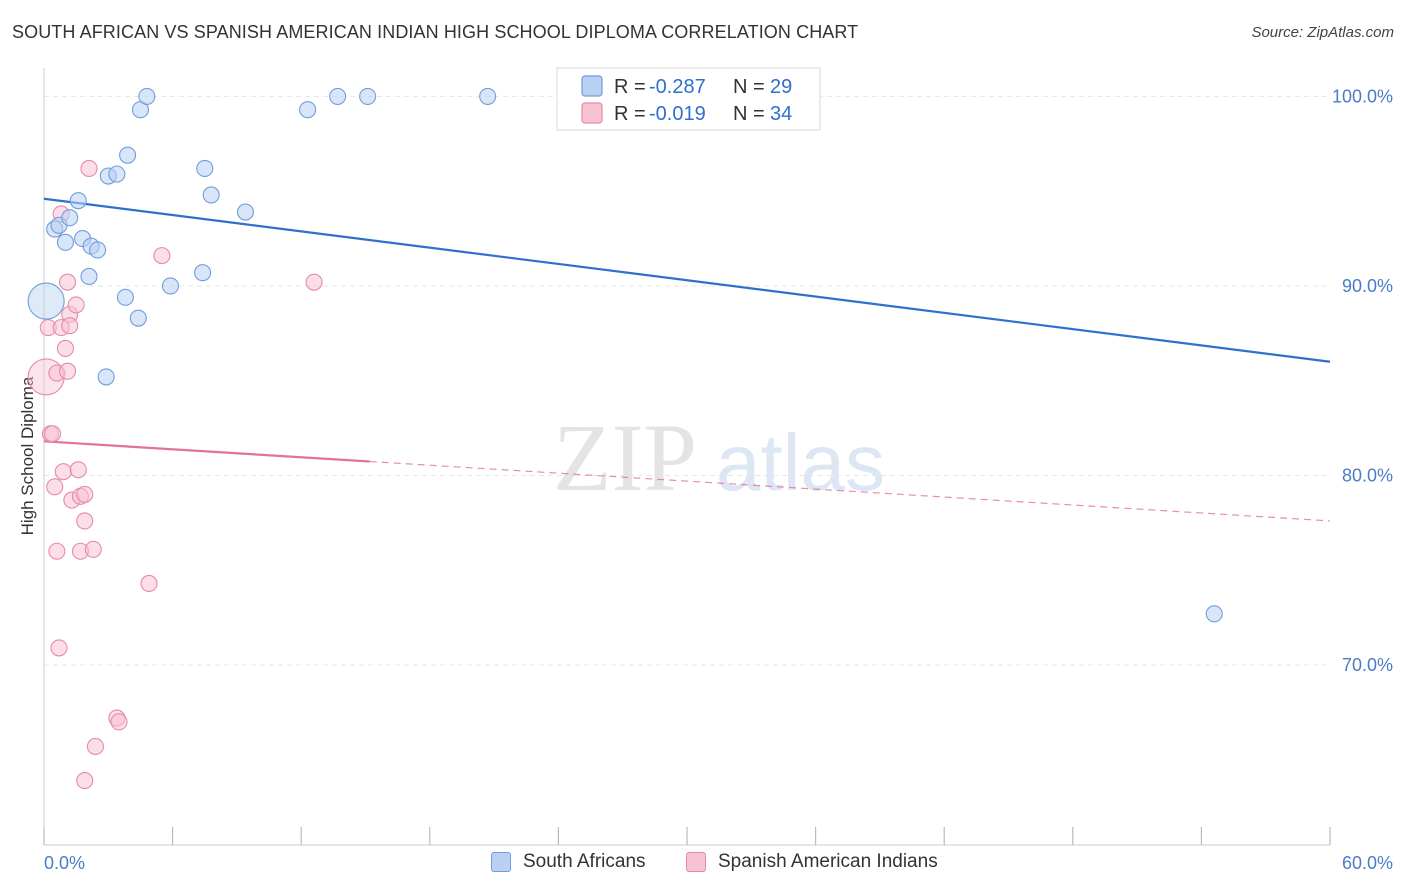  What do you see at coordinates (206, 451) in the screenshot?
I see `trend-line-spanish-american-indians` at bounding box center [206, 451].